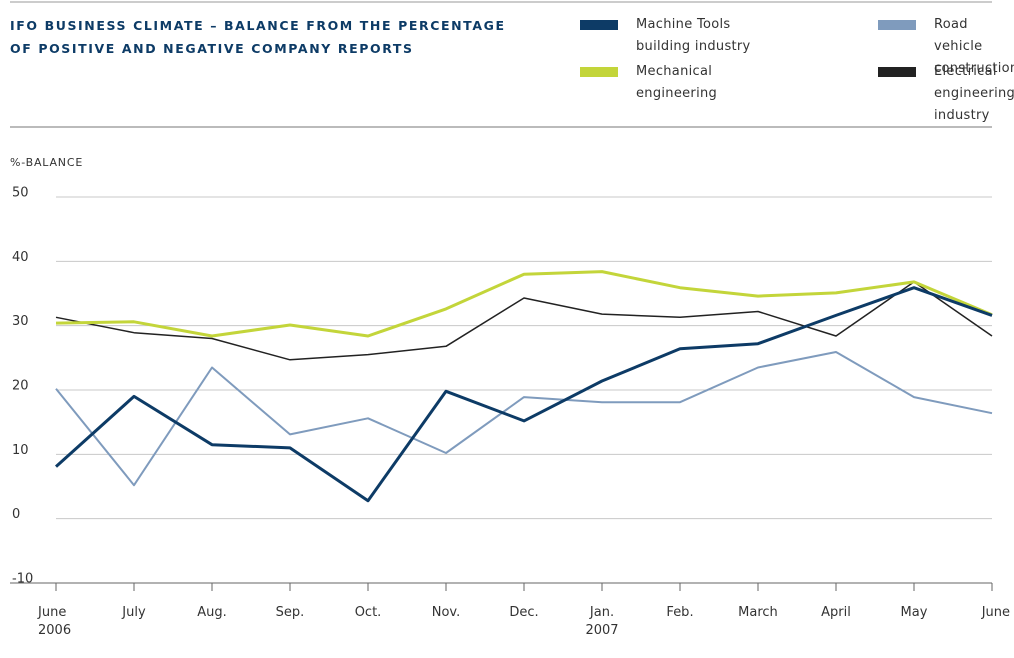  Describe the element at coordinates (22, 579) in the screenshot. I see `y-tick-label: -10` at that location.